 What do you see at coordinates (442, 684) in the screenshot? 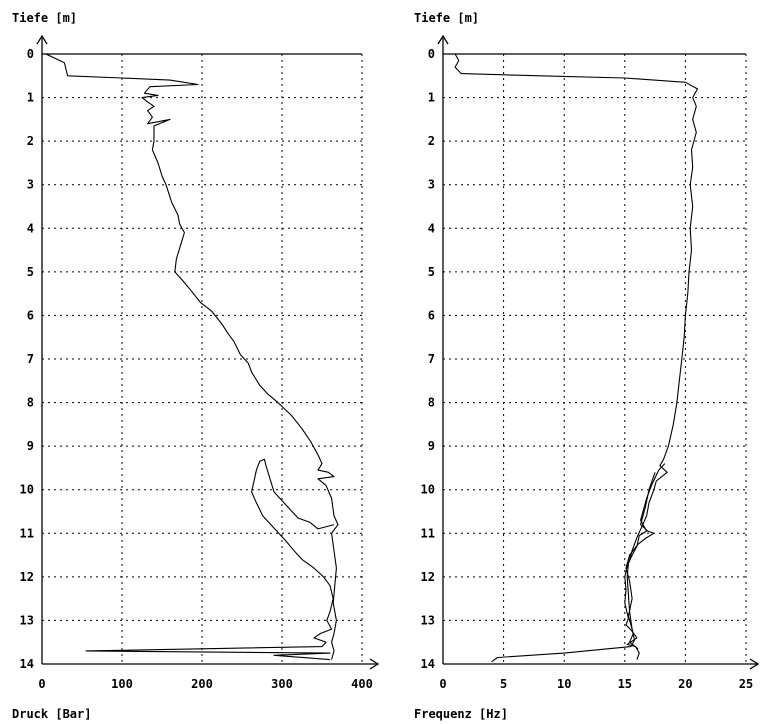
I see `right-x-tick-label: 0` at bounding box center [442, 684].